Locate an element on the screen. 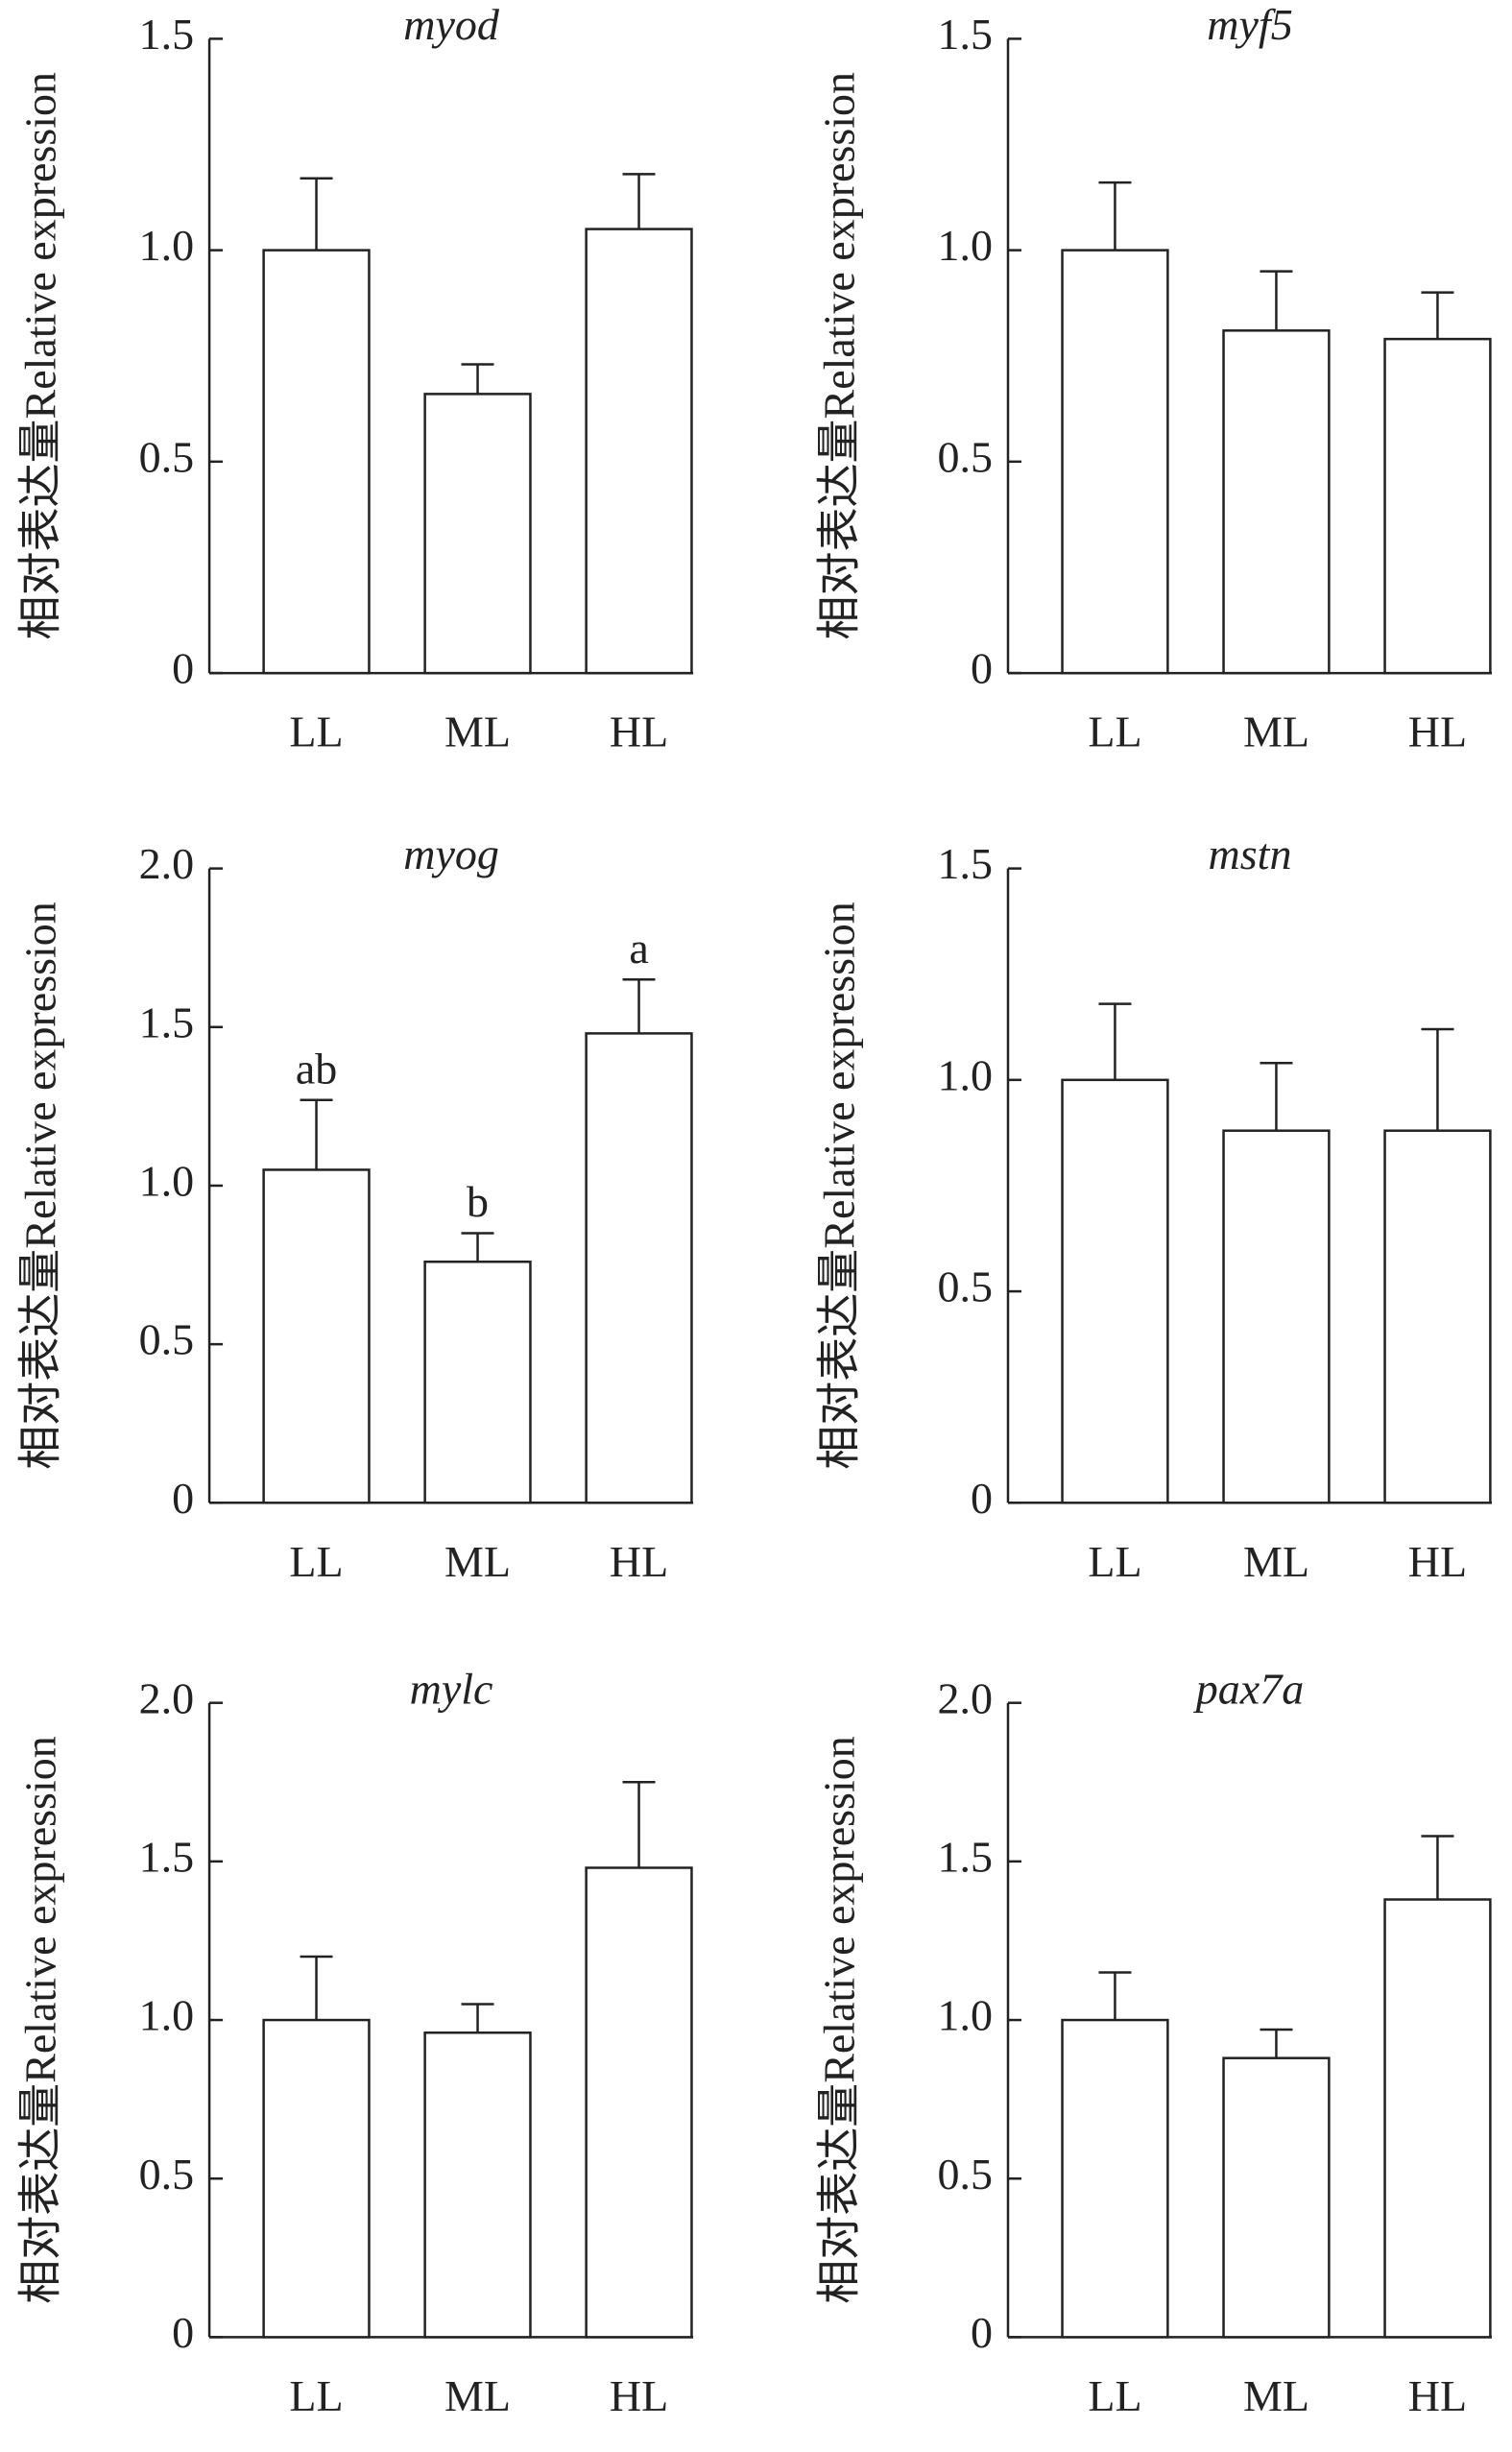  significance-letter: b is located at coordinates (478, 1201).